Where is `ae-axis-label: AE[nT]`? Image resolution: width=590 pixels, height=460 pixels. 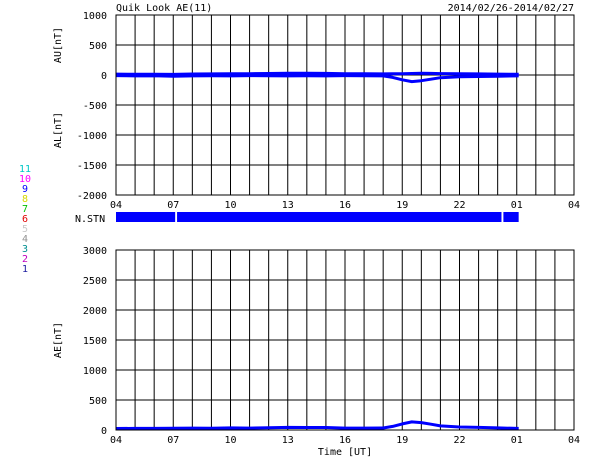
ae-axis-label: AE[nT] is located at coordinates (58, 340).